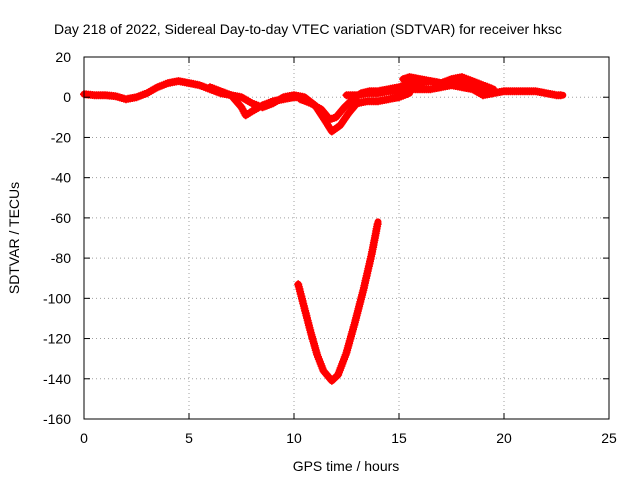  What do you see at coordinates (57, 379) in the screenshot?
I see `y-tick-label: -140` at bounding box center [57, 379].